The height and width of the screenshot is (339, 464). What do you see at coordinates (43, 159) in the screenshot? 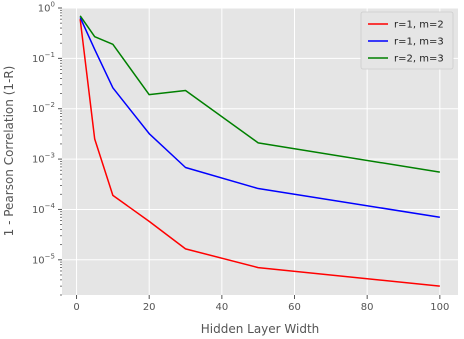
I see `y-tick-label: 10⁻³` at bounding box center [43, 159].